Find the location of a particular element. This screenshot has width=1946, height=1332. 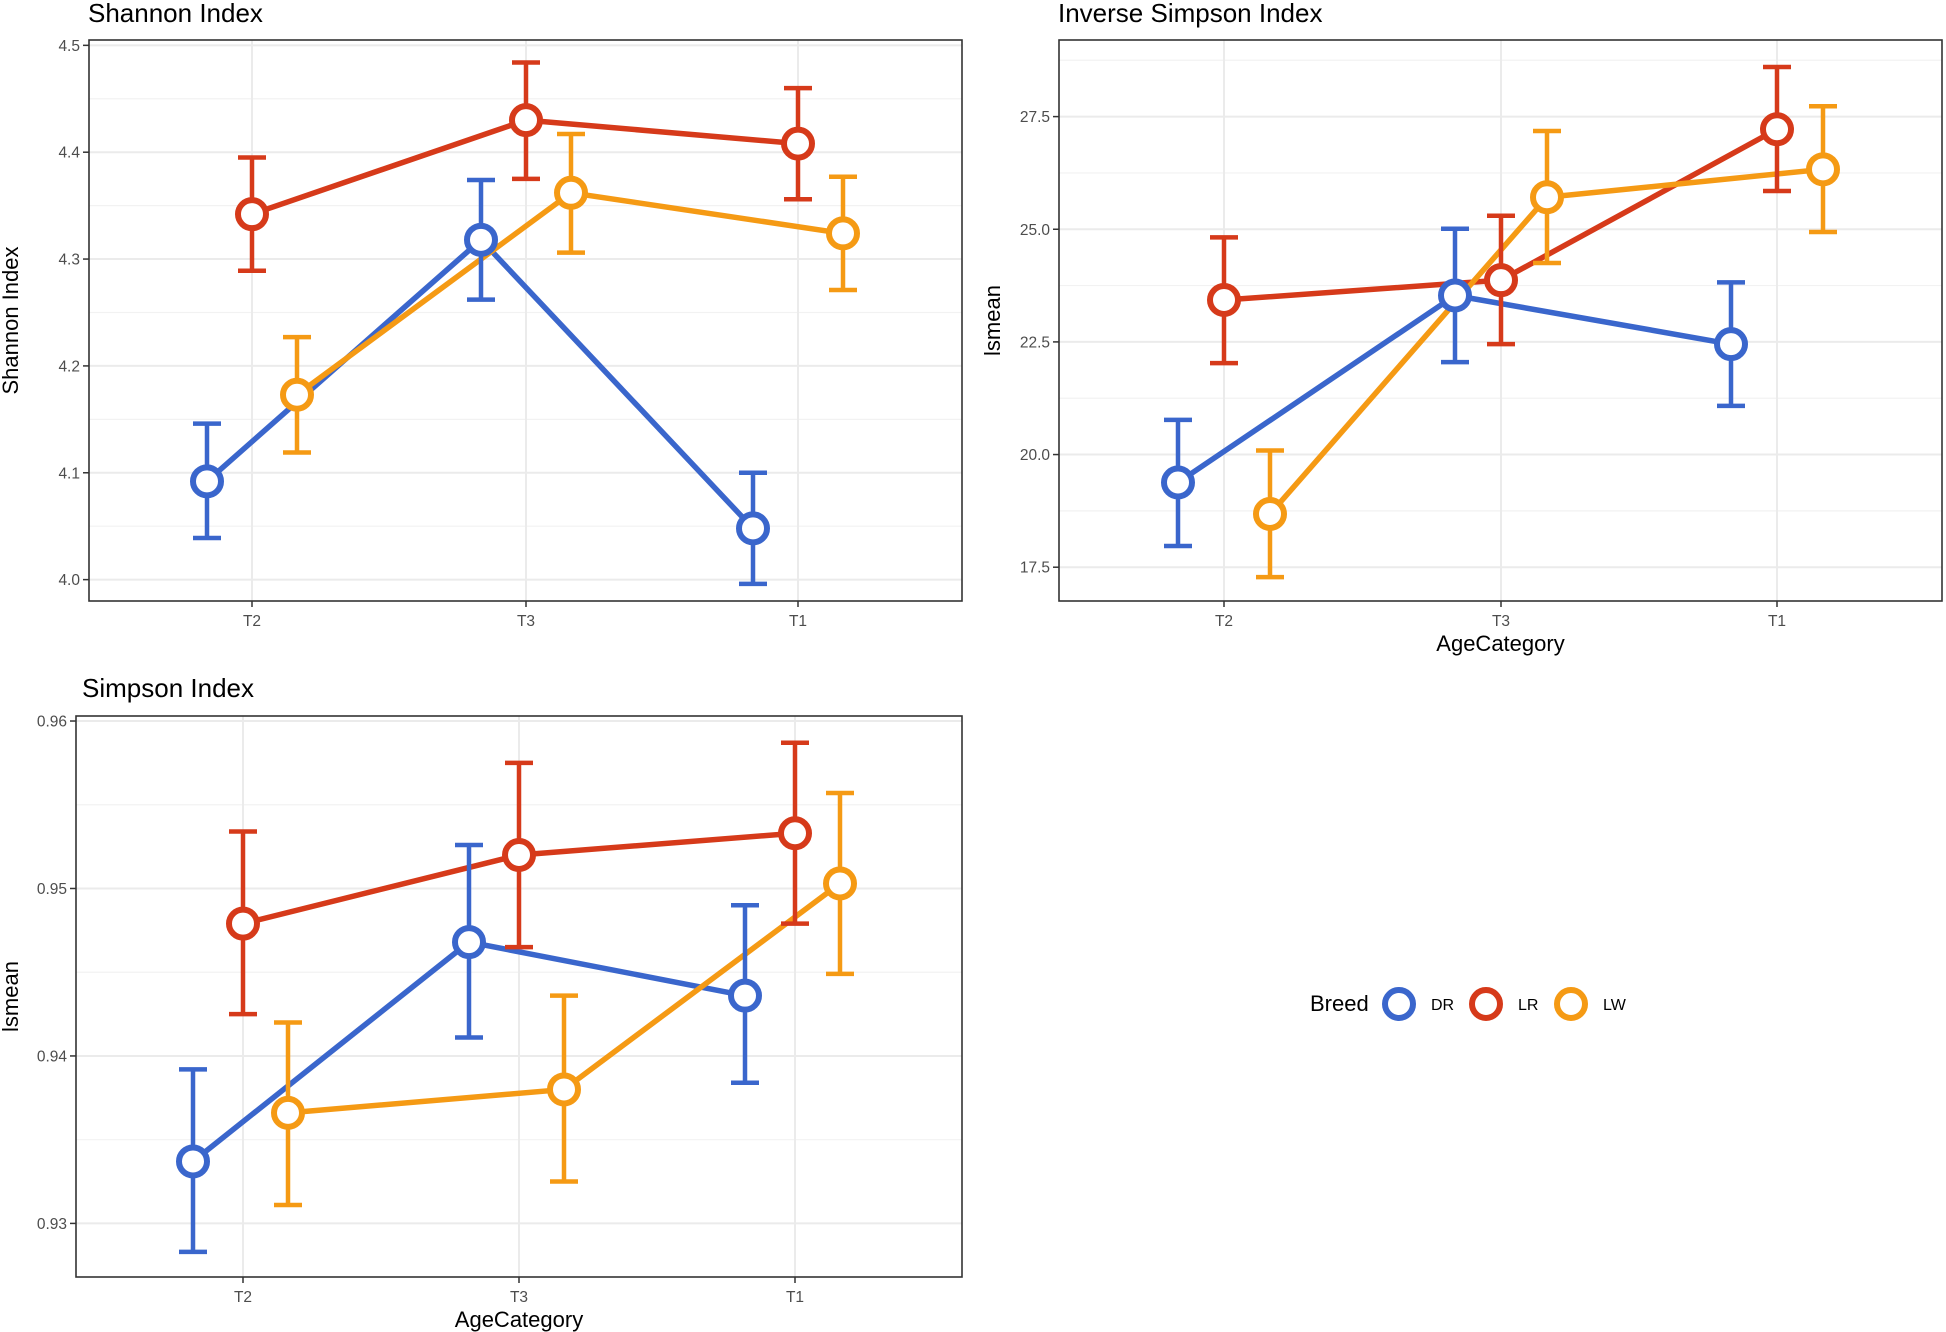

y-tick-label: 4.4 is located at coordinates (69, 153).